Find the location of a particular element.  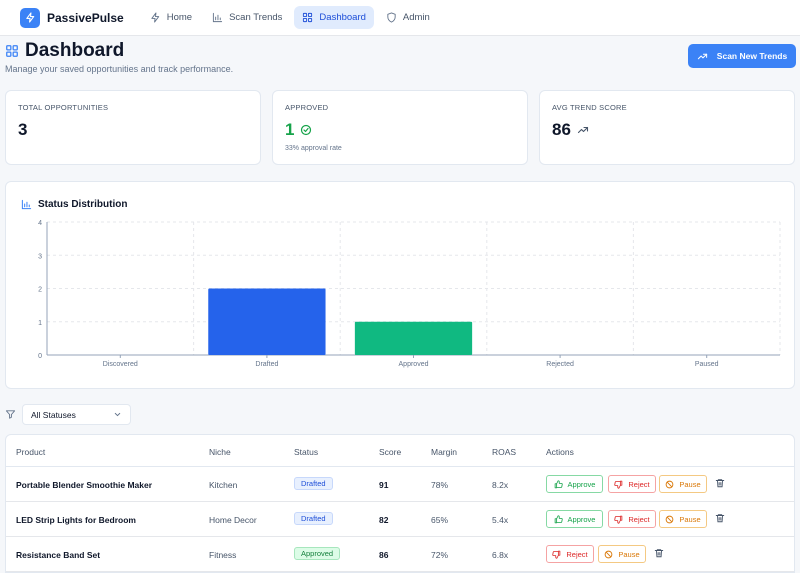

nav-link-label: Dashboard is located at coordinates (342, 17).